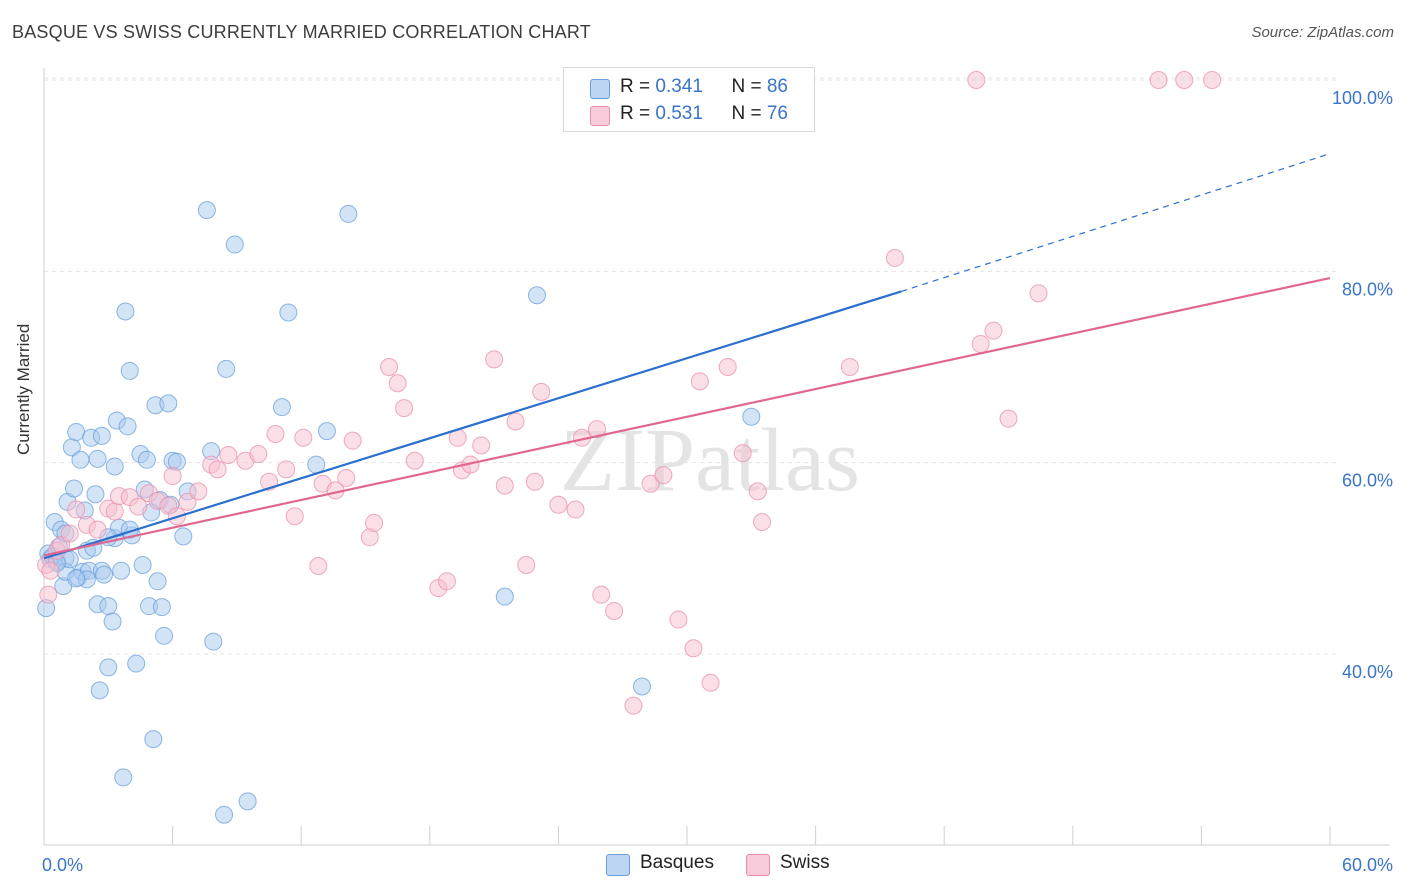 The width and height of the screenshot is (1406, 892). What do you see at coordinates (777, 86) in the screenshot?
I see `basques-n-value: 86` at bounding box center [777, 86].